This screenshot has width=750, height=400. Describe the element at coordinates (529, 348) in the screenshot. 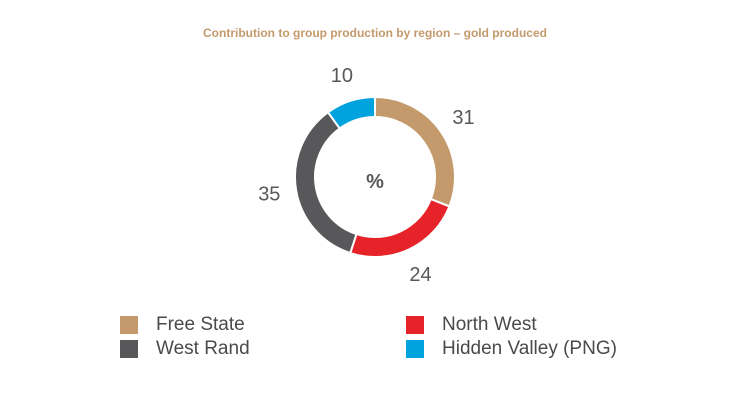

I see `legend-label-hidden-valley: Hidden Valley (PNG)` at that location.